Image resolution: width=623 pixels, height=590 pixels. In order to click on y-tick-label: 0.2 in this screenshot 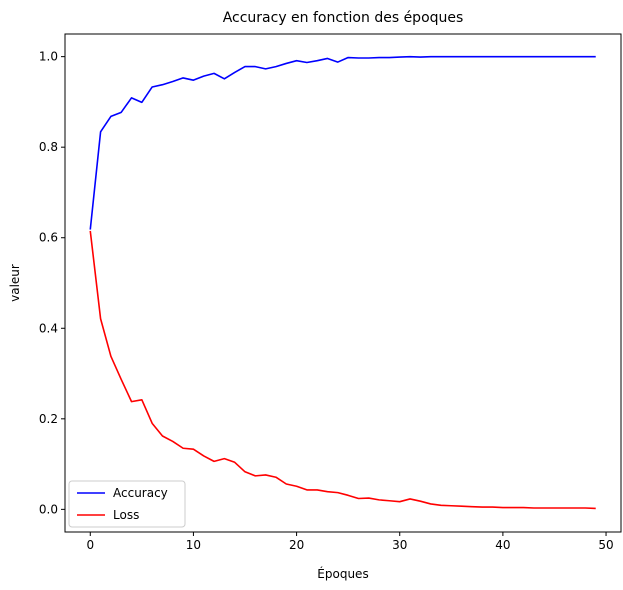, I will do `click(48, 419)`.